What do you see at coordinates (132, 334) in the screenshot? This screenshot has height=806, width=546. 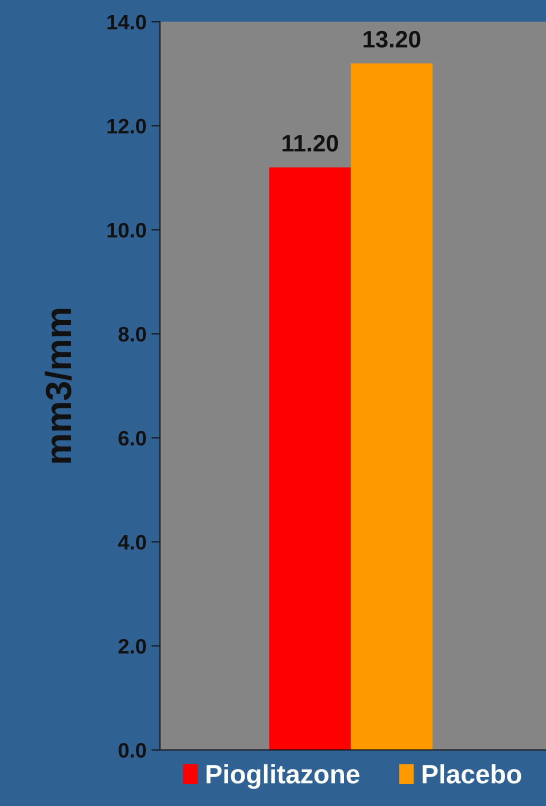 I see `y-tick-label: 8.0` at bounding box center [132, 334].